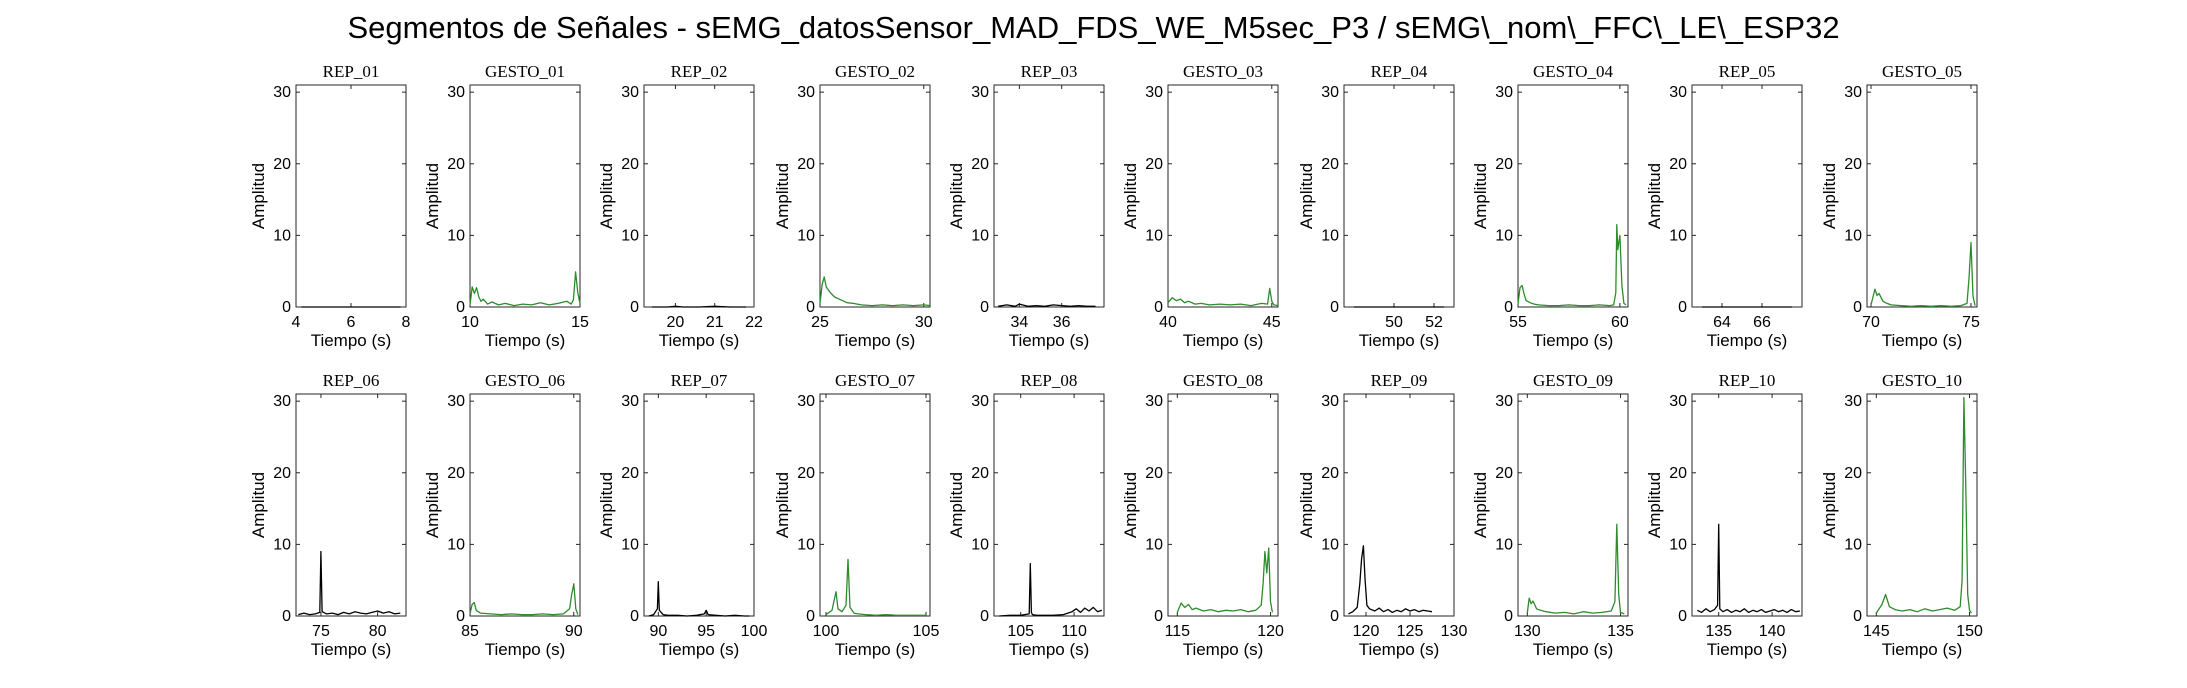  I want to click on subplot-gesto-07: 0 10 20 30 100 105 GESTO_07 Tiempo (s) Amplitud, so click(856, 515).